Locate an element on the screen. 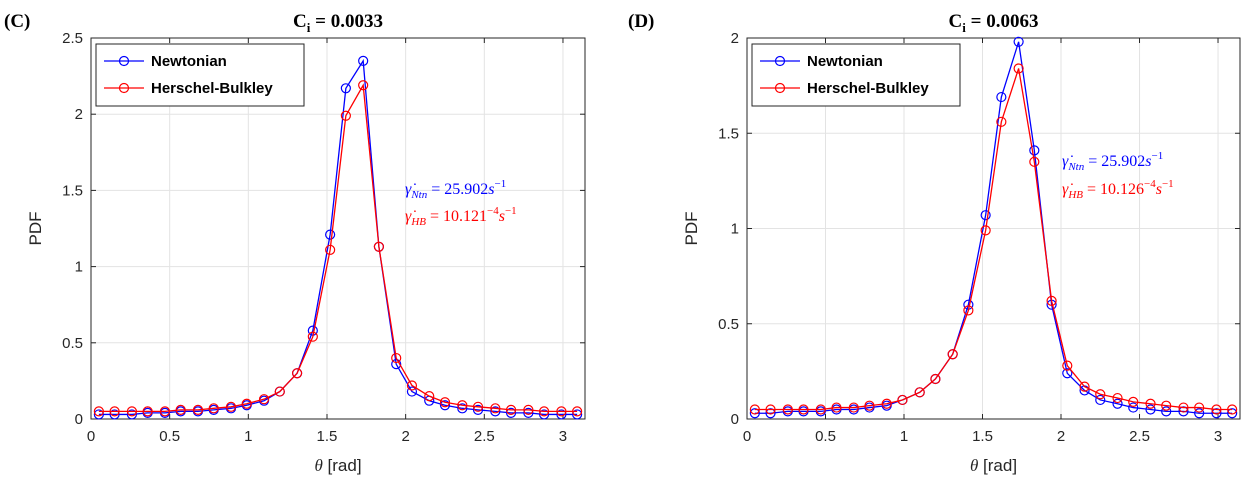 This screenshot has height=488, width=1249. chart-c-xlabel: θ [rad] is located at coordinates (337, 465).